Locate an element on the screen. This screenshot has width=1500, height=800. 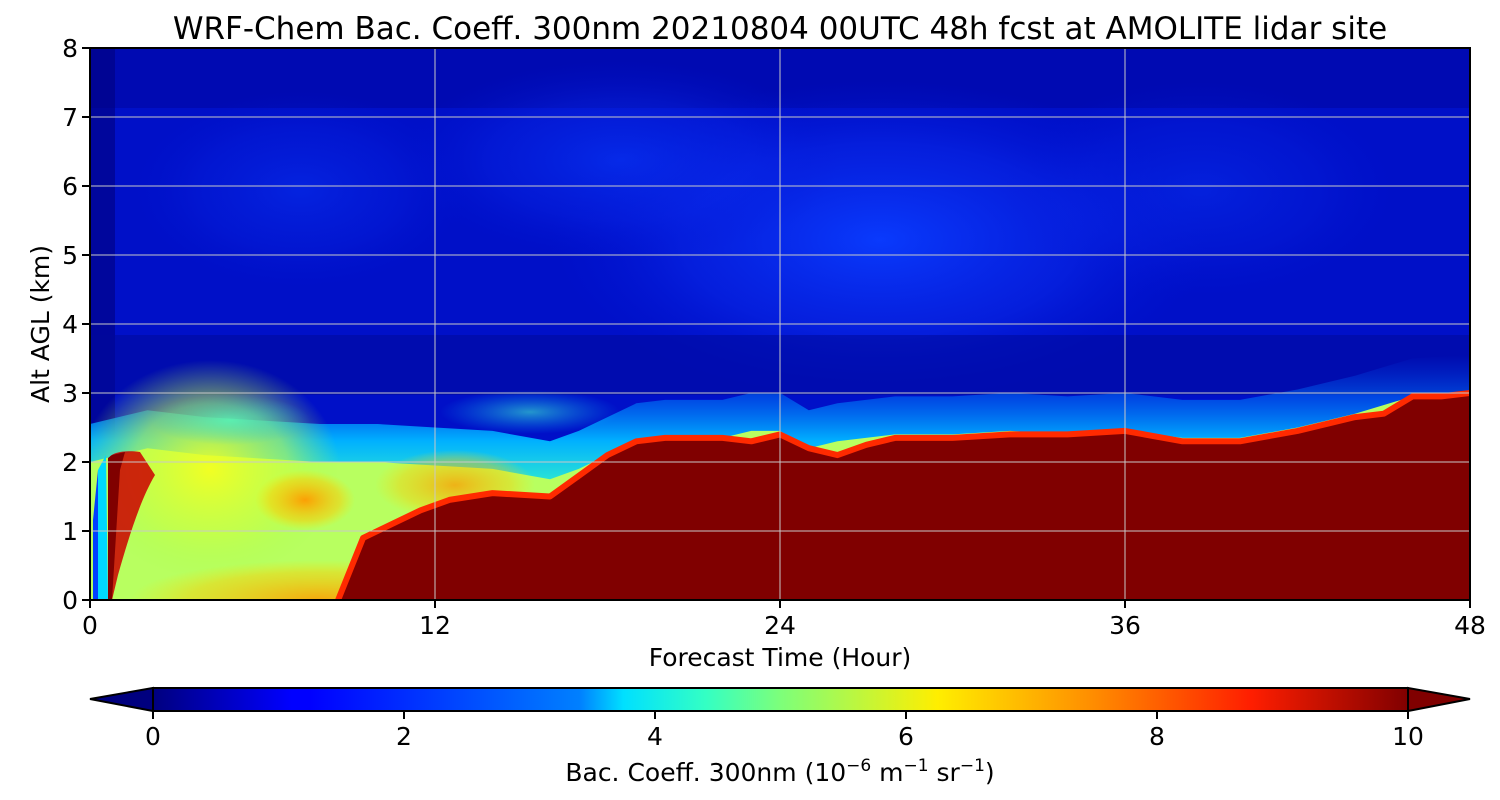
colorbar-tick-label: 2 is located at coordinates (404, 736).